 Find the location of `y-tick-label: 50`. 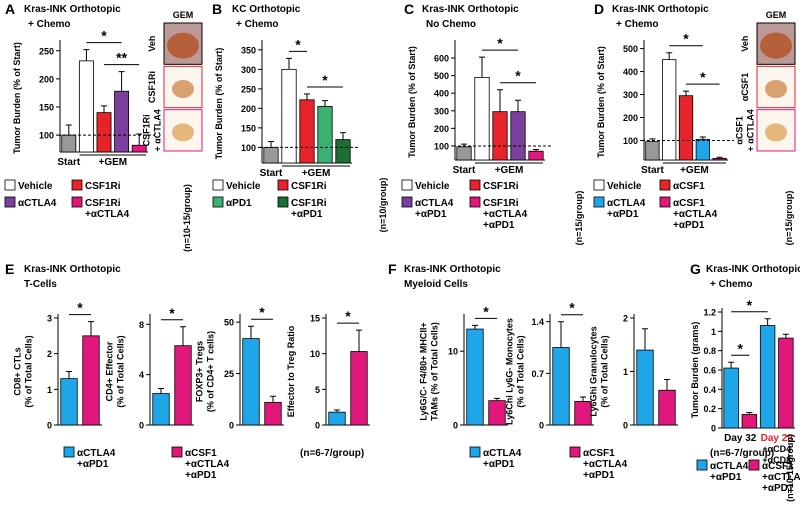

y-tick-label: 50 is located at coordinates (229, 323).